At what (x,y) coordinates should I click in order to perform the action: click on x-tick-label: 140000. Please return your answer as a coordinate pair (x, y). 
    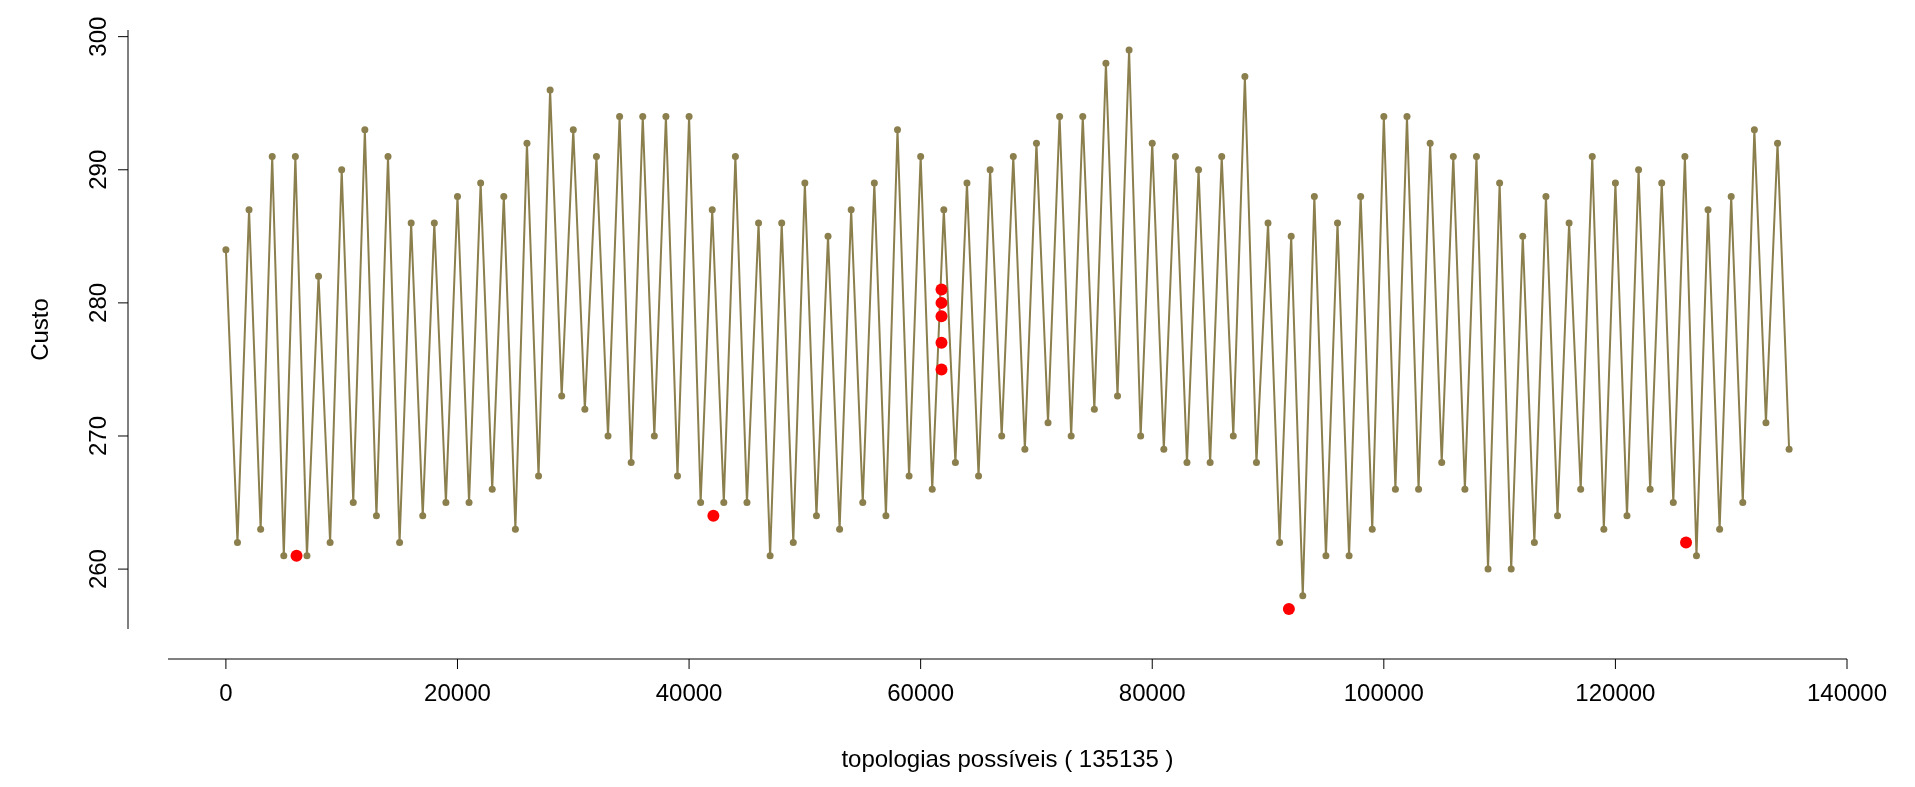
    Looking at the image, I should click on (1847, 692).